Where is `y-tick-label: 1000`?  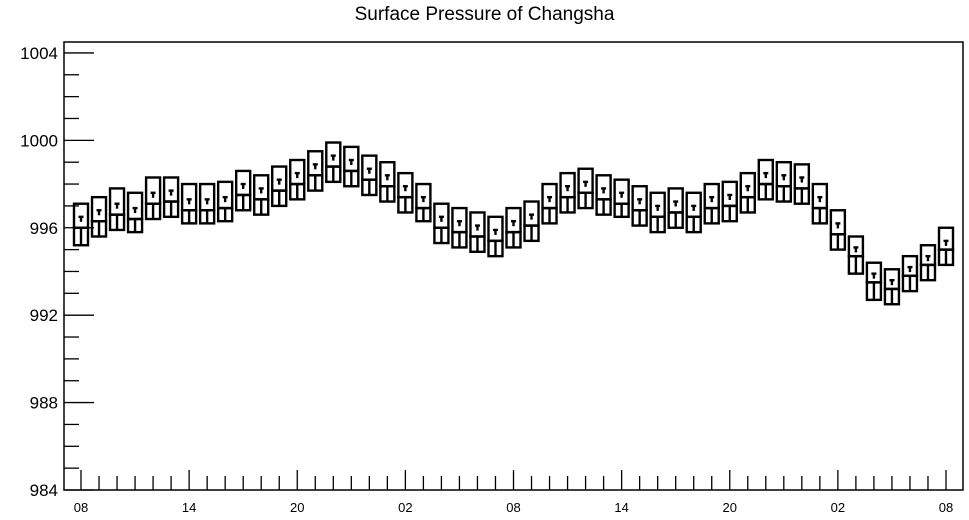 y-tick-label: 1000 is located at coordinates (39, 140).